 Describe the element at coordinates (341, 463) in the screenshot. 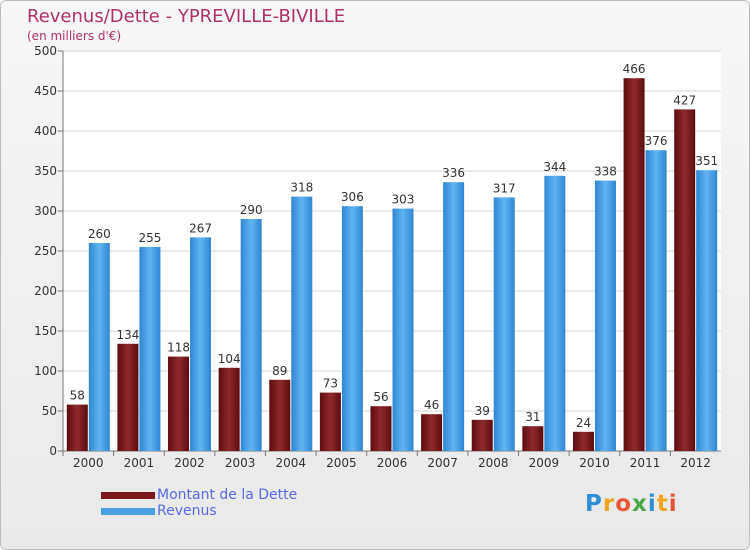

I see `x-tick-label: 2005` at that location.